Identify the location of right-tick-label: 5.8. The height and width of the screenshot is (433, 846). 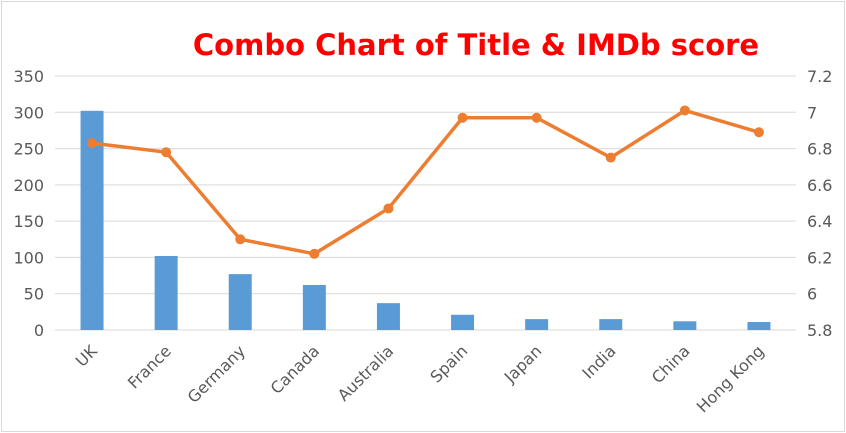
(819, 330).